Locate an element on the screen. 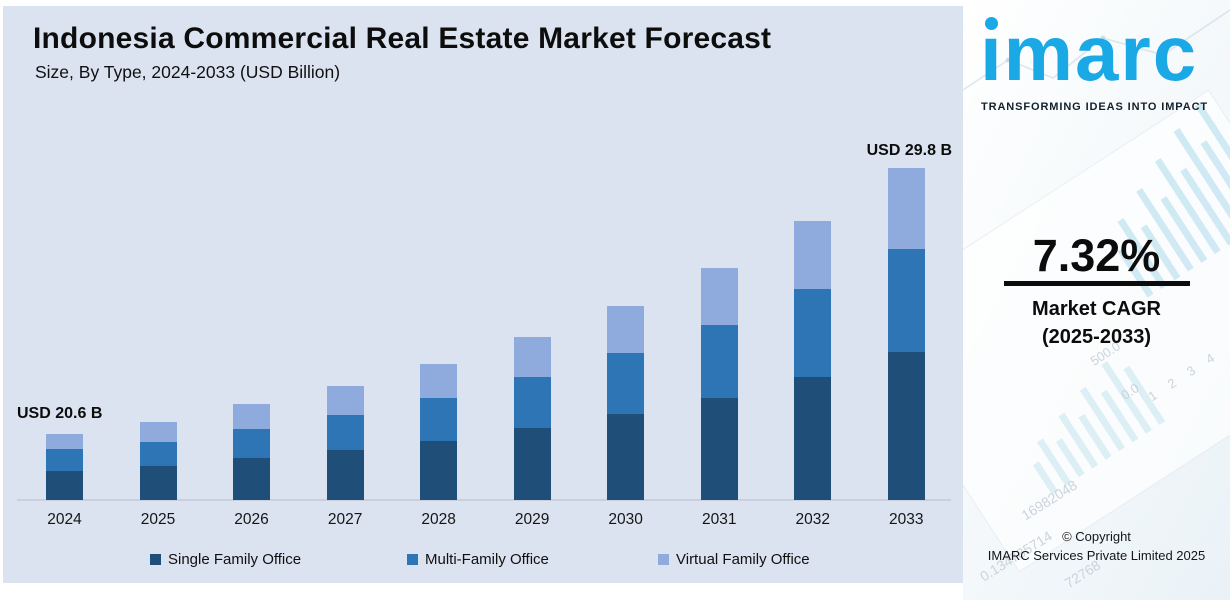  bar-2024 is located at coordinates (64, 467).